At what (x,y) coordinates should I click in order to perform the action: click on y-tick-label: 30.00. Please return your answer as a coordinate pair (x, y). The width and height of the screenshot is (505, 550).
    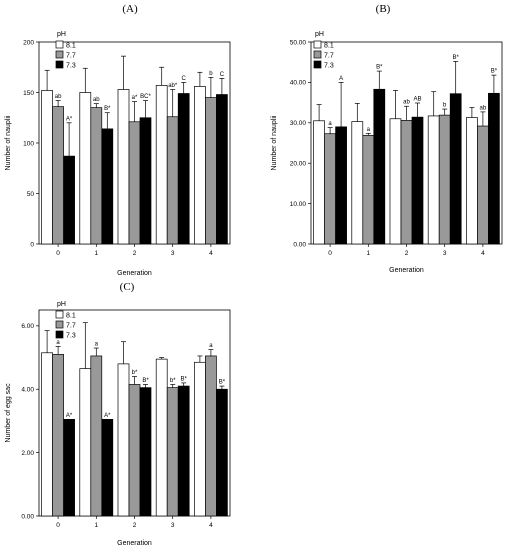
    Looking at the image, I should click on (298, 123).